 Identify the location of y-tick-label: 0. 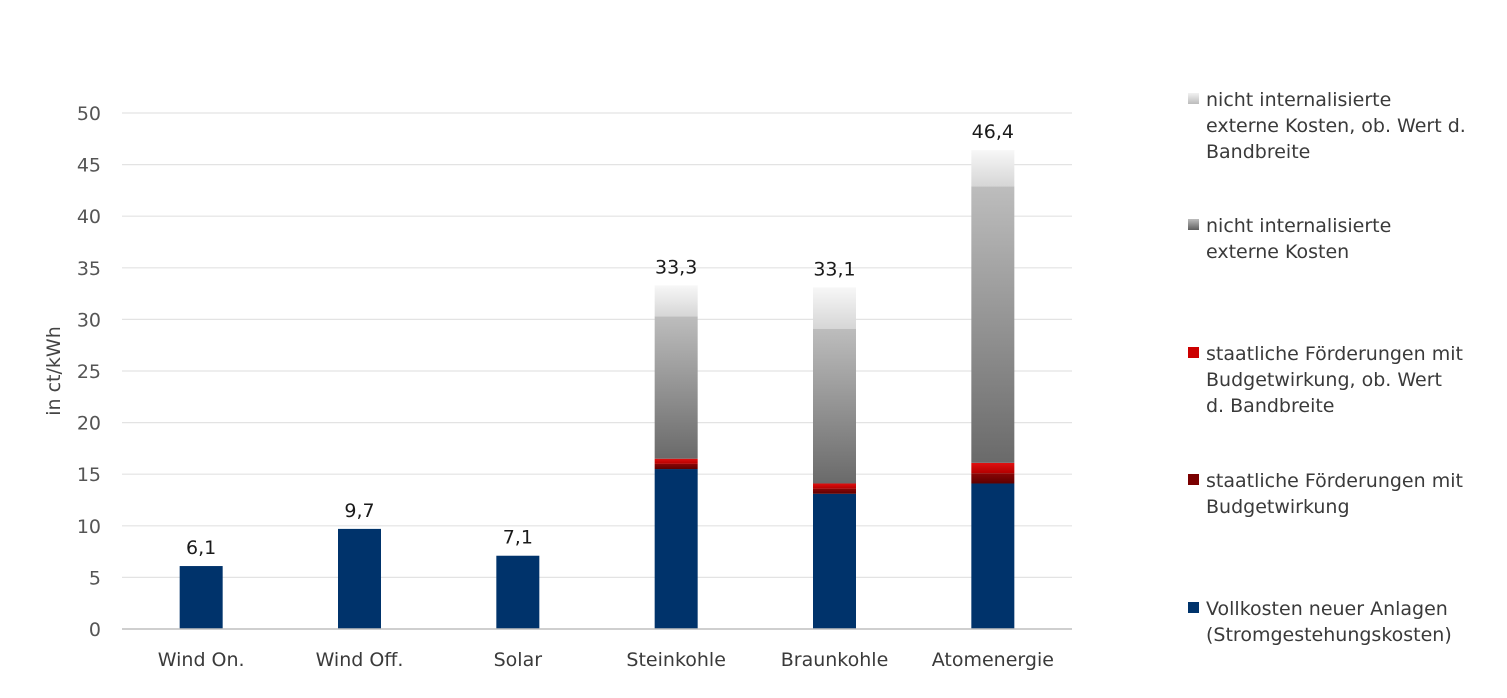
(95, 630).